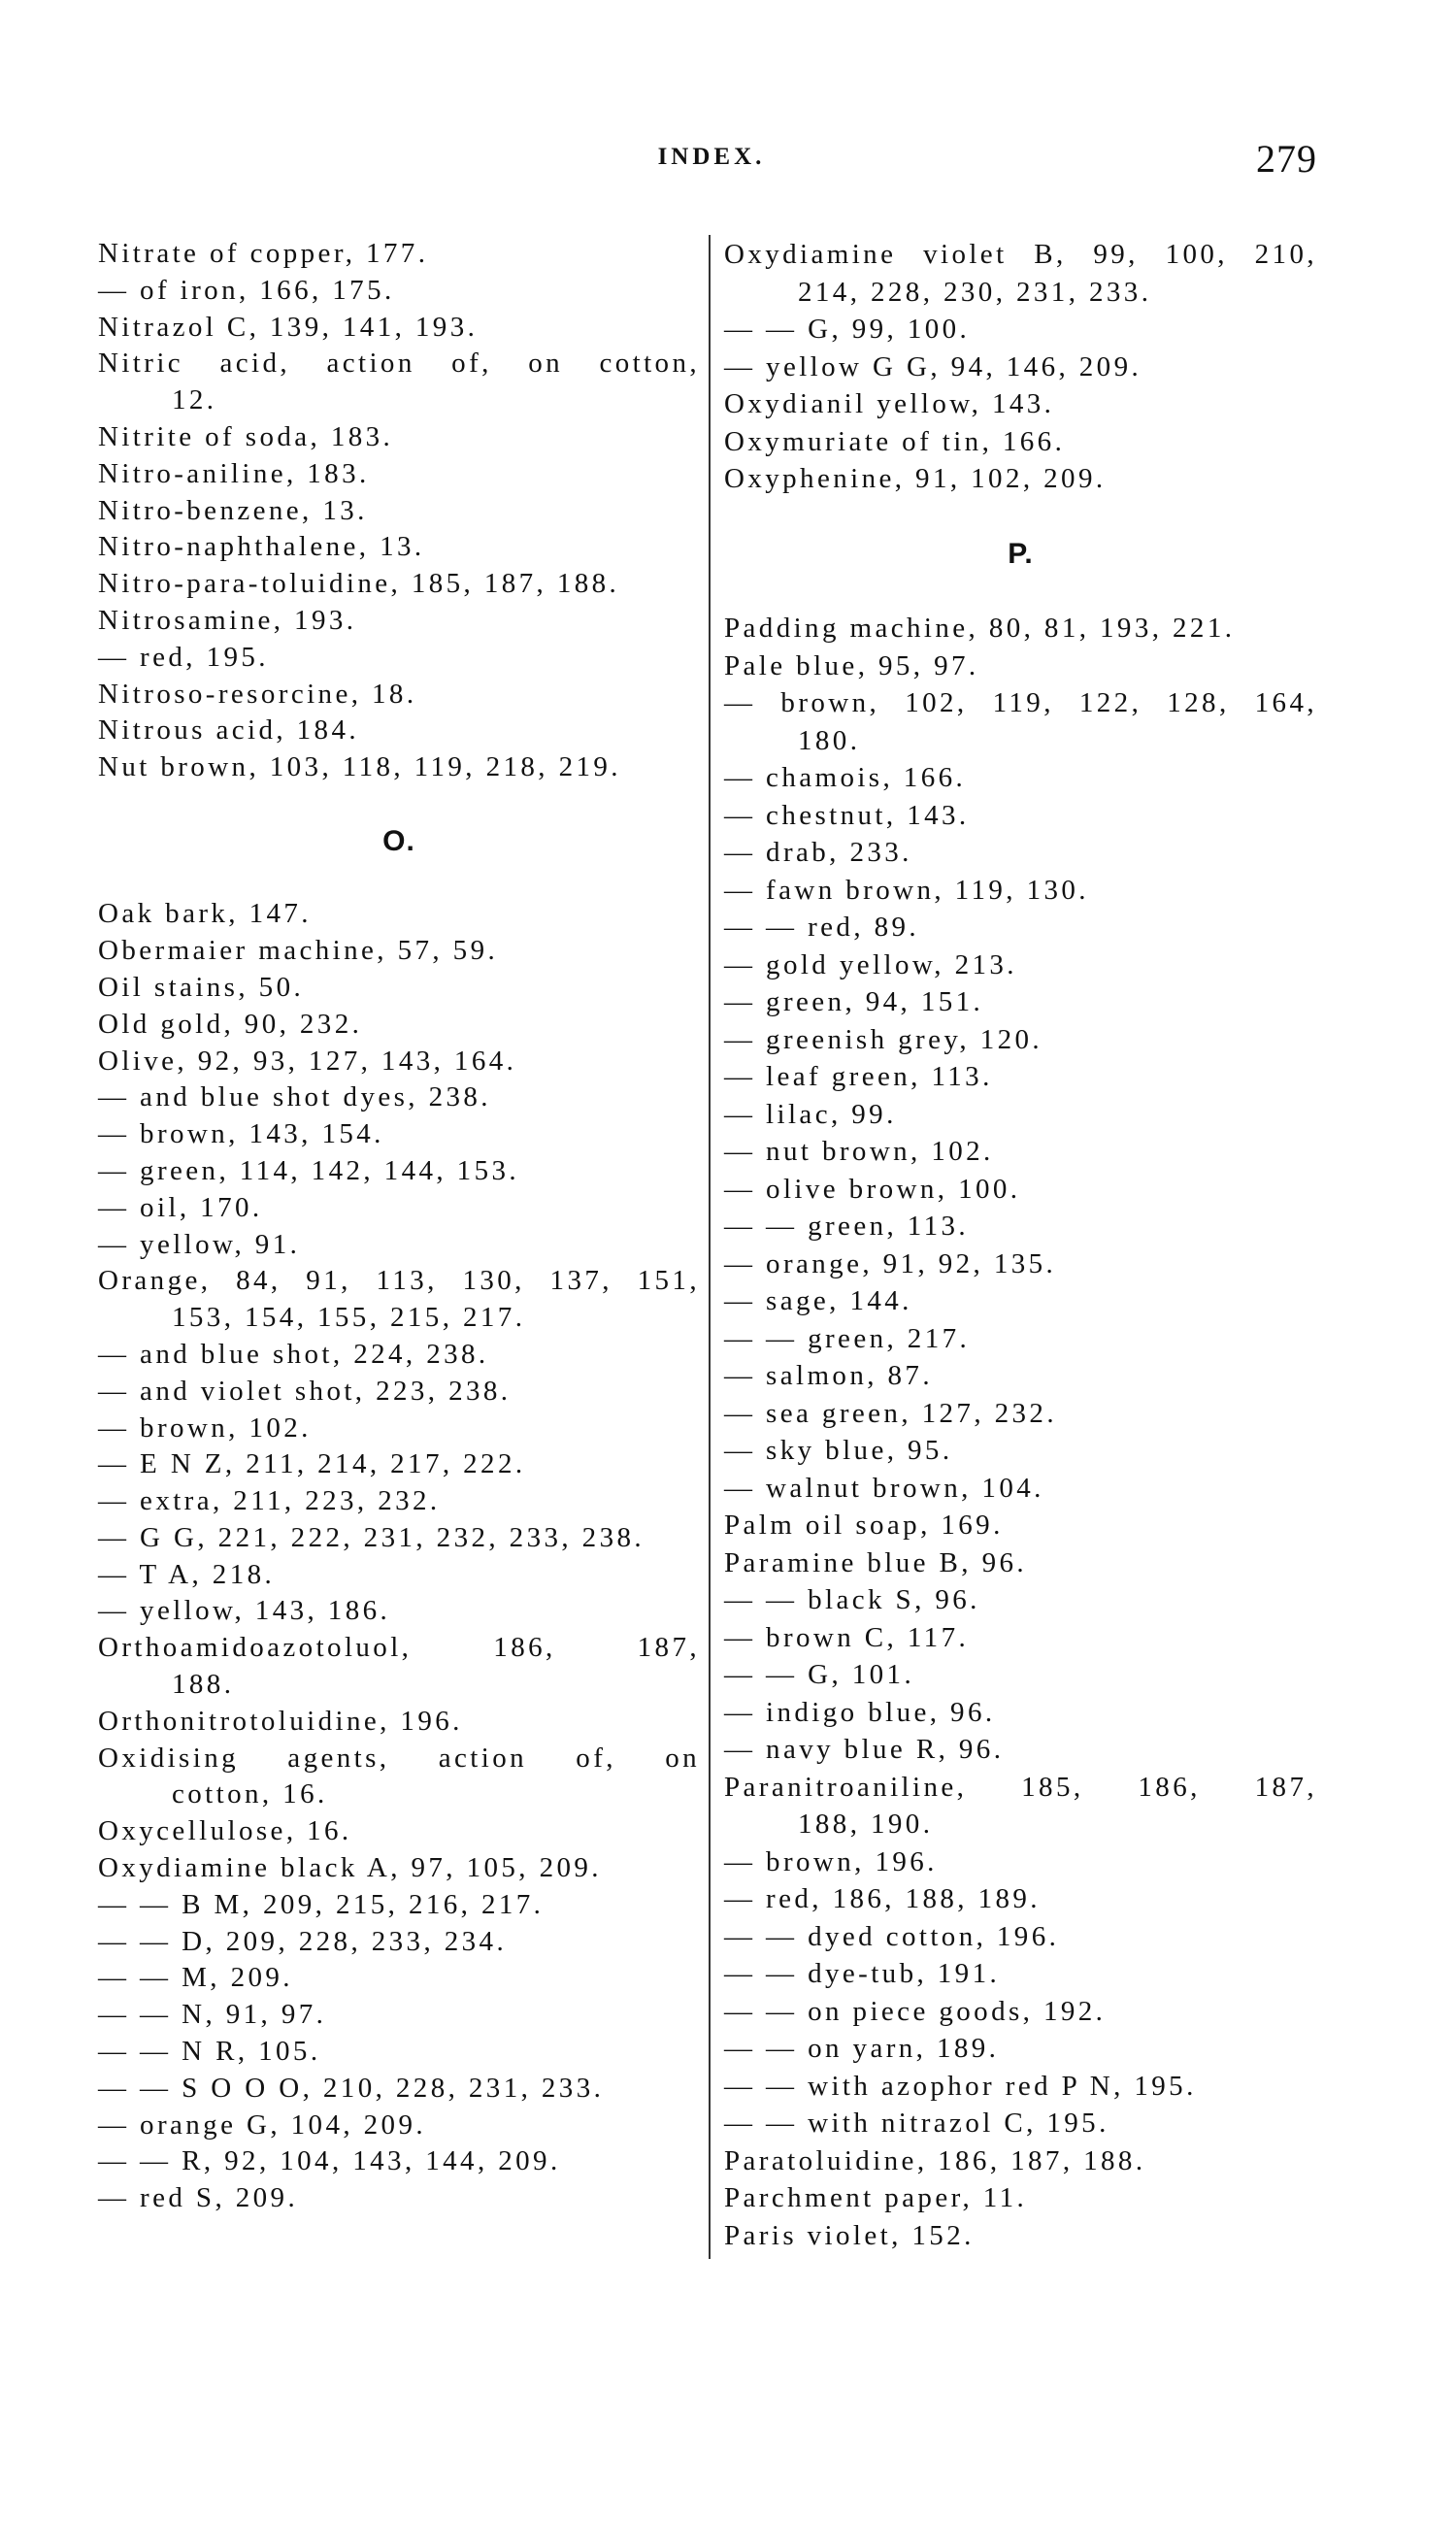 This screenshot has height=2523, width=1456. I want to click on index-entry: — — S O O O, 210, 228, 231, 233., so click(351, 2088).